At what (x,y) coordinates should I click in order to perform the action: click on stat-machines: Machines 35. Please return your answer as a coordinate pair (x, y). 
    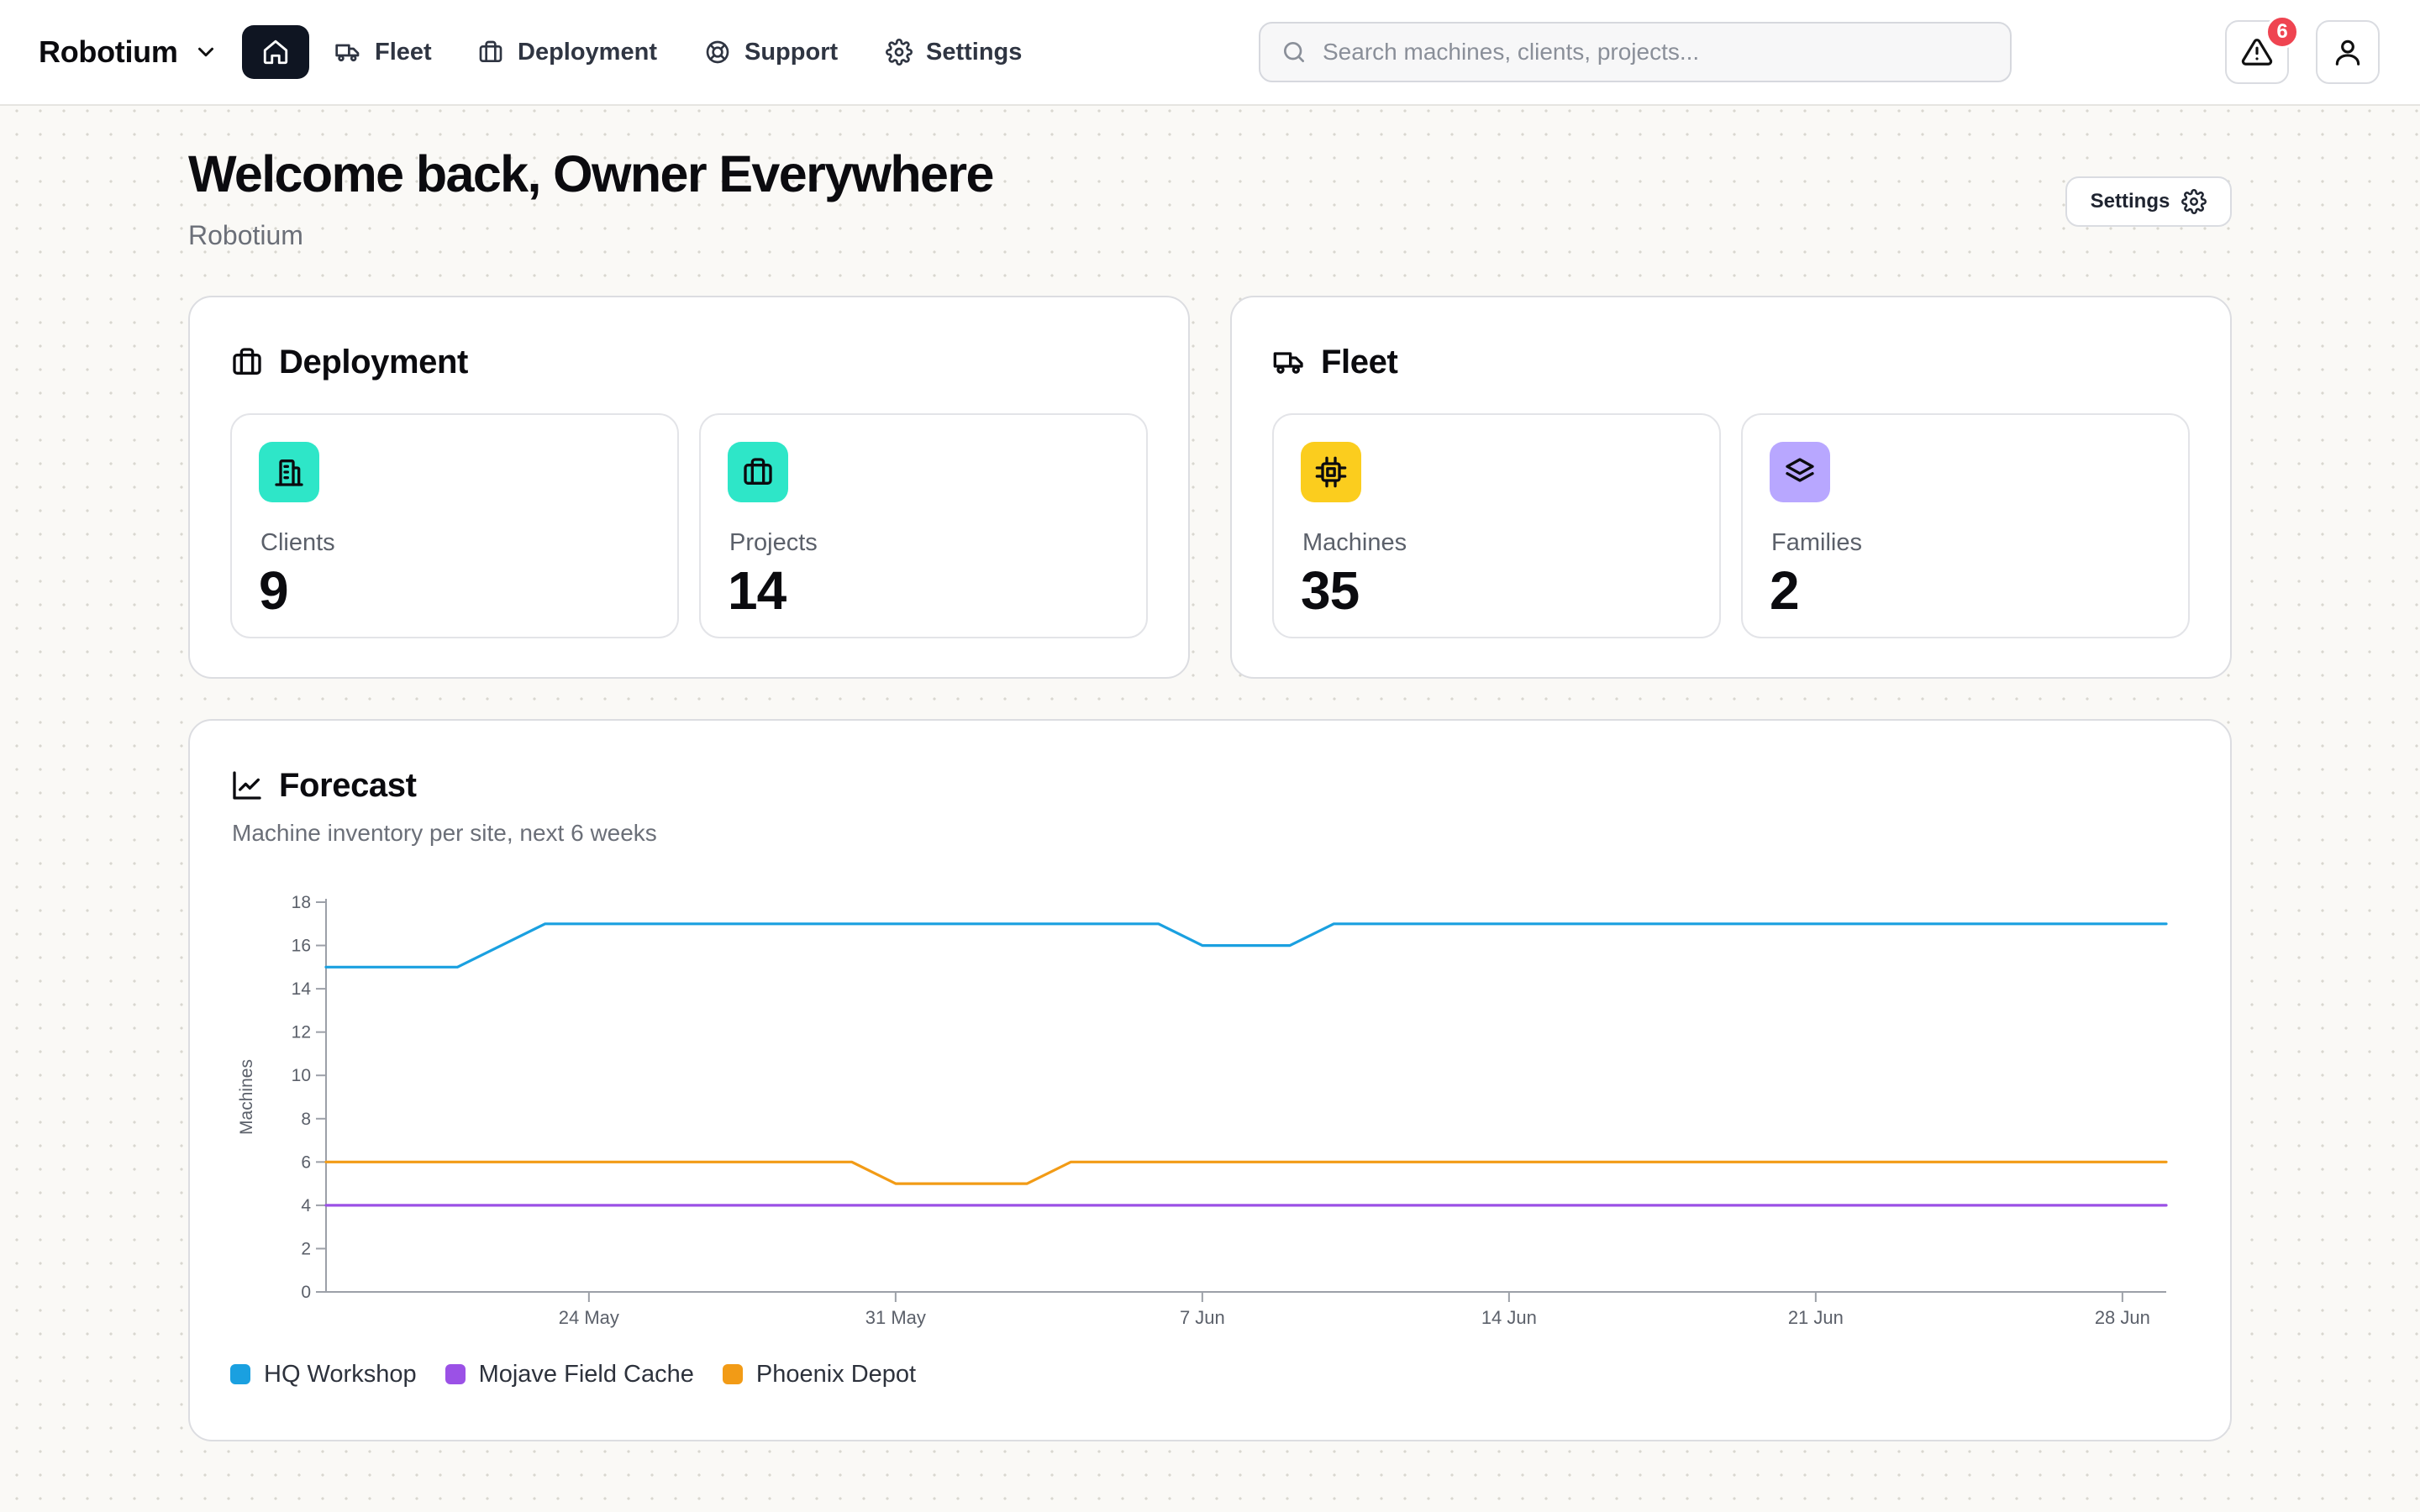
    Looking at the image, I should click on (1497, 525).